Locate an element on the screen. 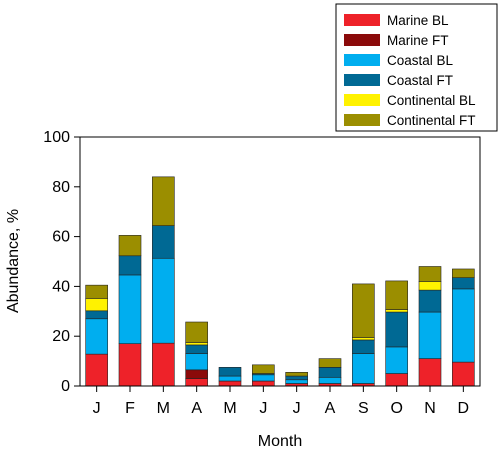 Image resolution: width=500 pixels, height=455 pixels. x-tick-label: D is located at coordinates (464, 408).